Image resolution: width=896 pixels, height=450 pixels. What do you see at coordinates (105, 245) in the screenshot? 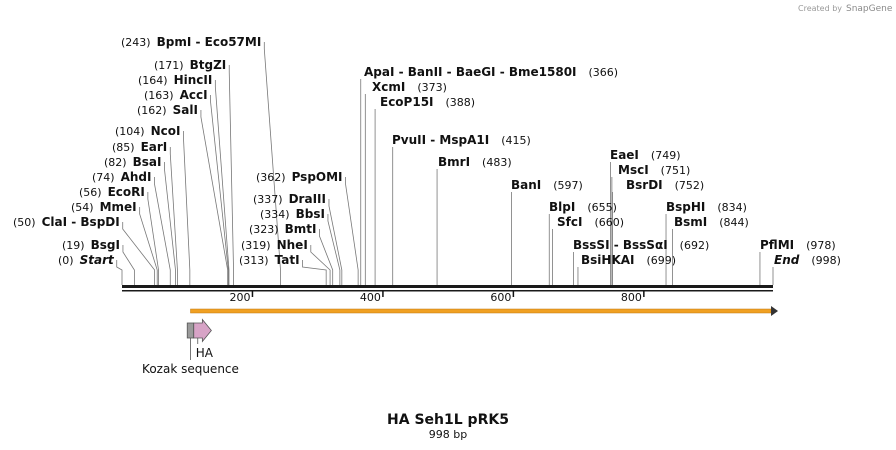
I see `enzyme-name: BsgI` at bounding box center [105, 245].